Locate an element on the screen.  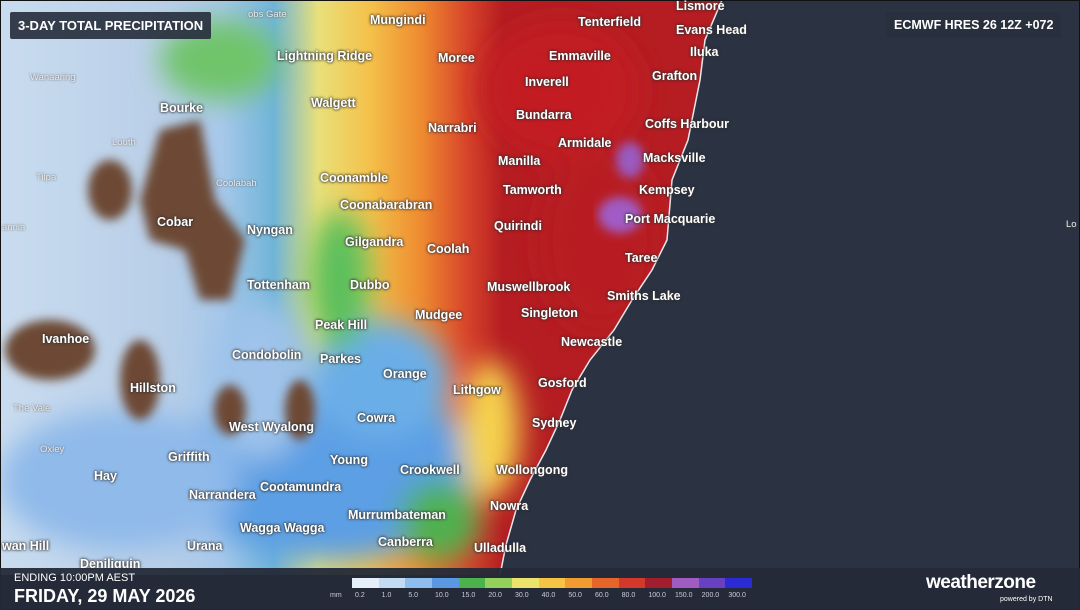
legend-label: 200.0 is located at coordinates (710, 595).